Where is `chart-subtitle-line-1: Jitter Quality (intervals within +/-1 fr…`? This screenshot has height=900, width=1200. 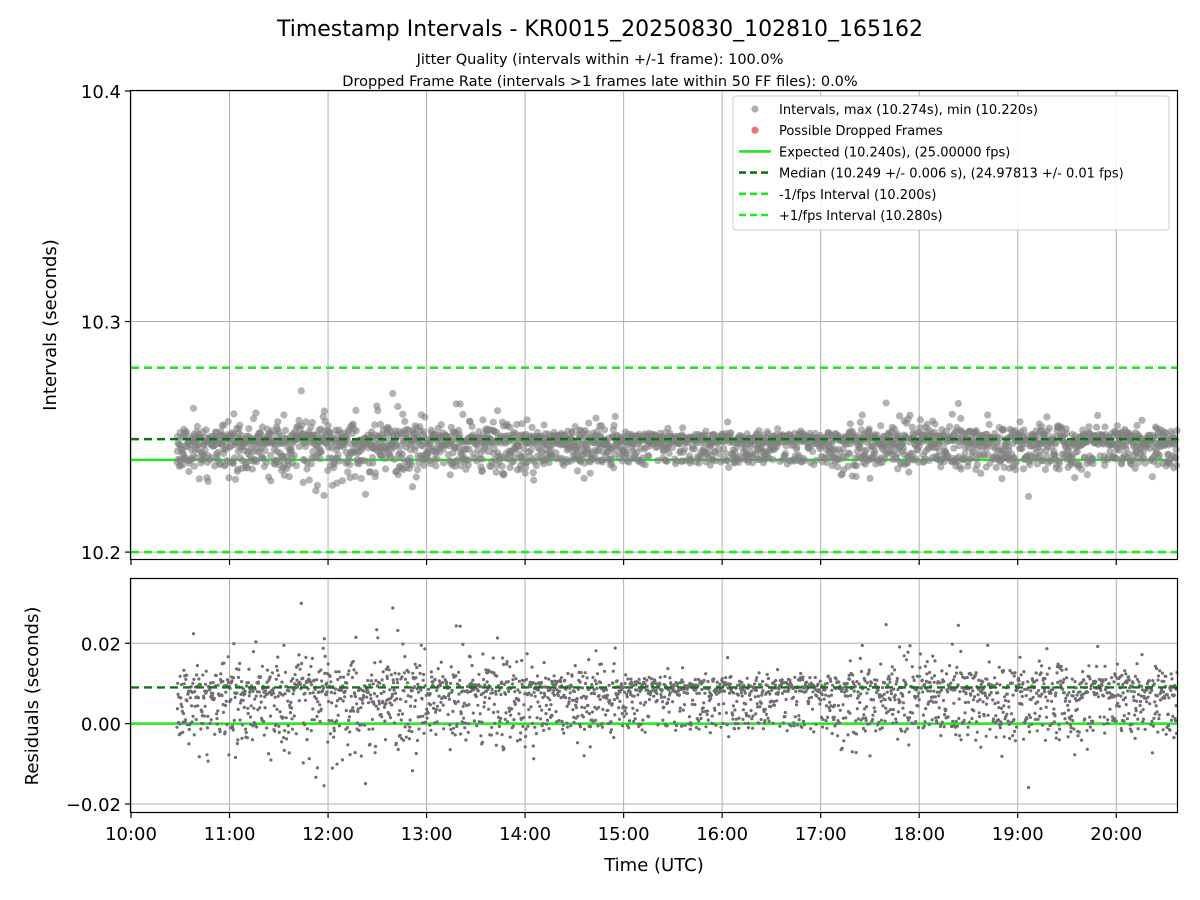
chart-subtitle-line-1: Jitter Quality (intervals within +/-1 fr… is located at coordinates (600, 60).